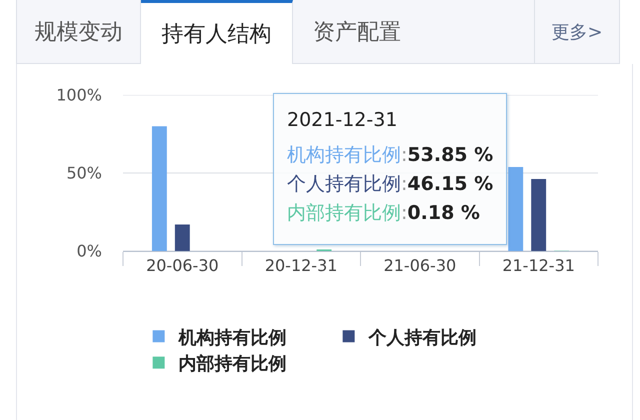  Describe the element at coordinates (538, 266) in the screenshot. I see `x-tick-label: 21-12-31` at that location.